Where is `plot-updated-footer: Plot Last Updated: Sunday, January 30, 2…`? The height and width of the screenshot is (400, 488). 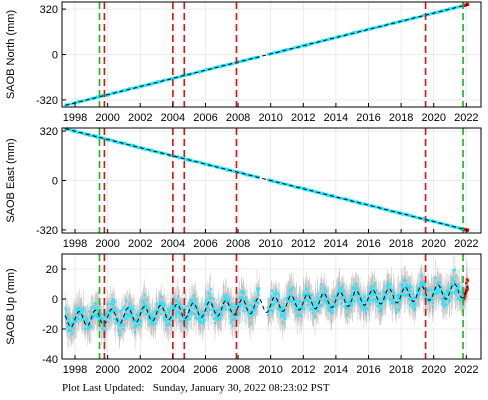 plot-updated-footer: Plot Last Updated: Sunday, January 30, 2… is located at coordinates (196, 388).